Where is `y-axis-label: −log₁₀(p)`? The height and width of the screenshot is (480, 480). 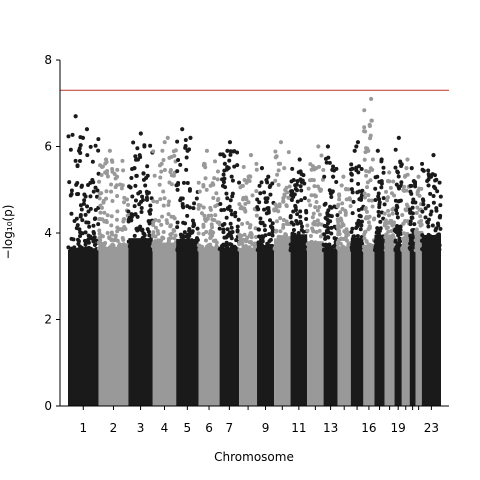
y-axis-label: −log₁₀(p) is located at coordinates (8, 232).